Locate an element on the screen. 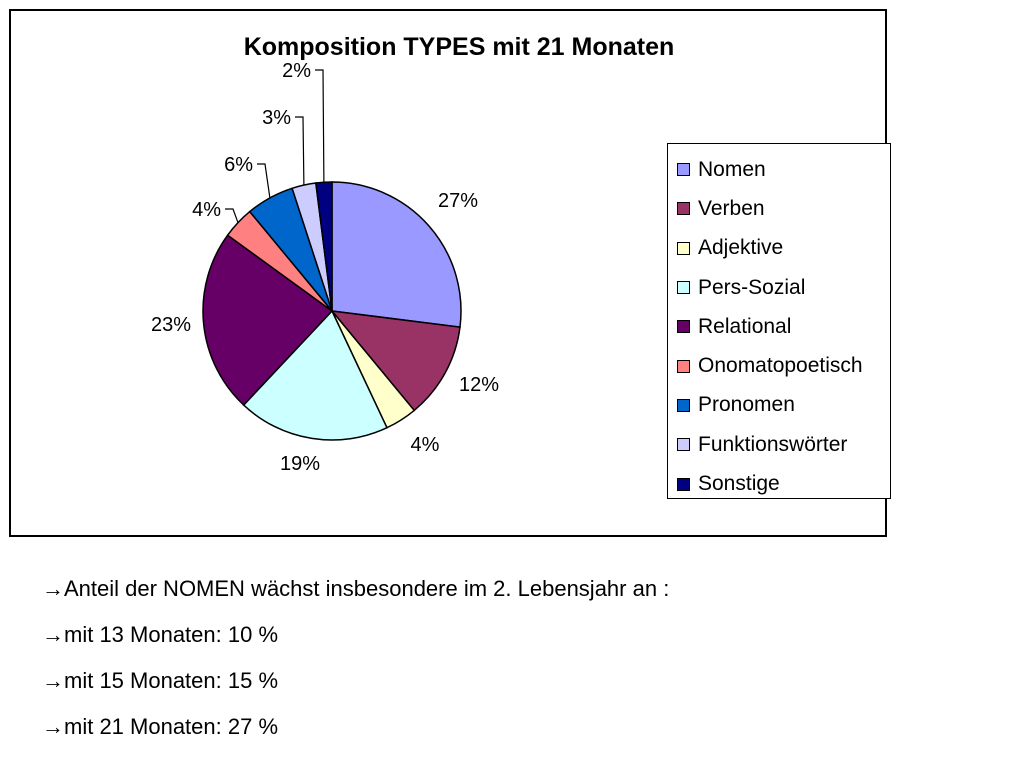 This screenshot has height=768, width=1024. note-line: → mit 21 Monaten: 27 % is located at coordinates (355, 727).